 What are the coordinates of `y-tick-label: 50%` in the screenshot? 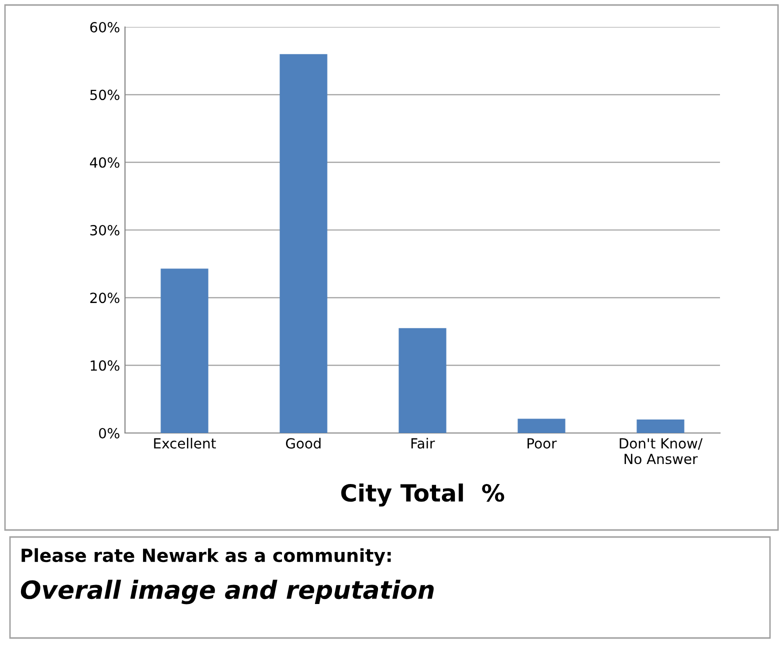 It's located at (105, 95).